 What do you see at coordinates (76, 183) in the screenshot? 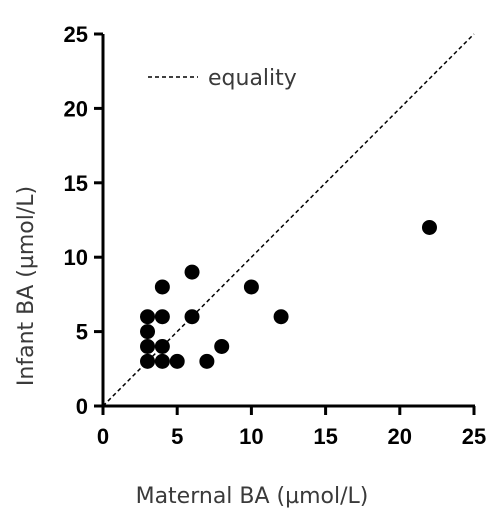
I see `y-tick-label: 15` at bounding box center [76, 183].